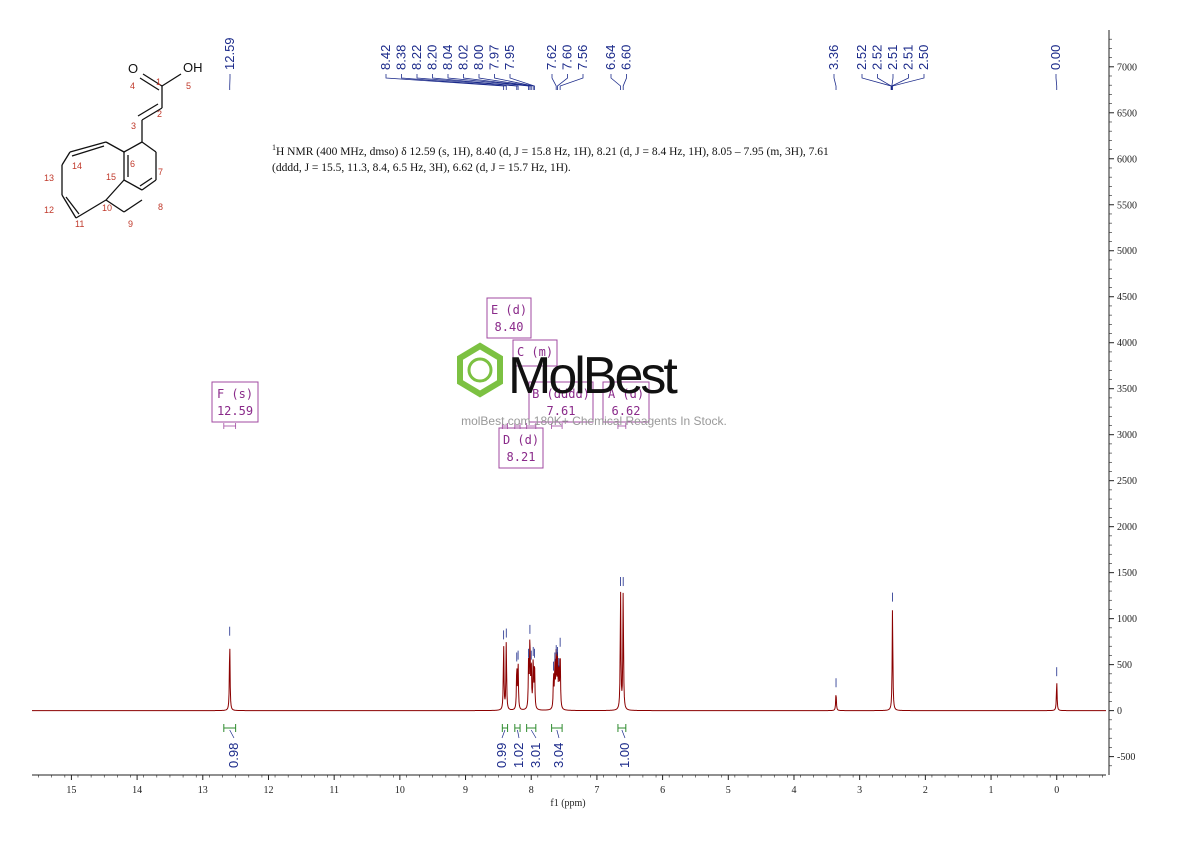 This screenshot has width=1190, height=841. I want to click on x-tick-label: 5, so click(728, 790).